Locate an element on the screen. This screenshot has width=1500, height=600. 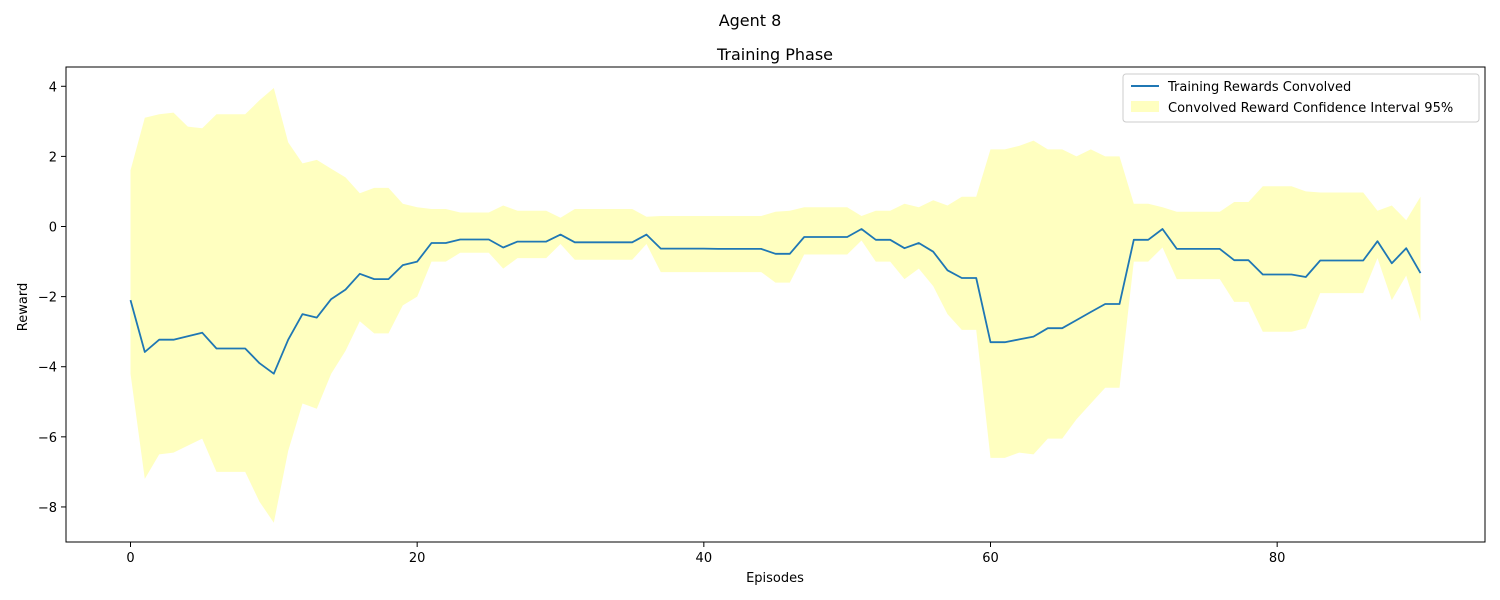
figure-suptitle: Agent 8 is located at coordinates (750, 20).